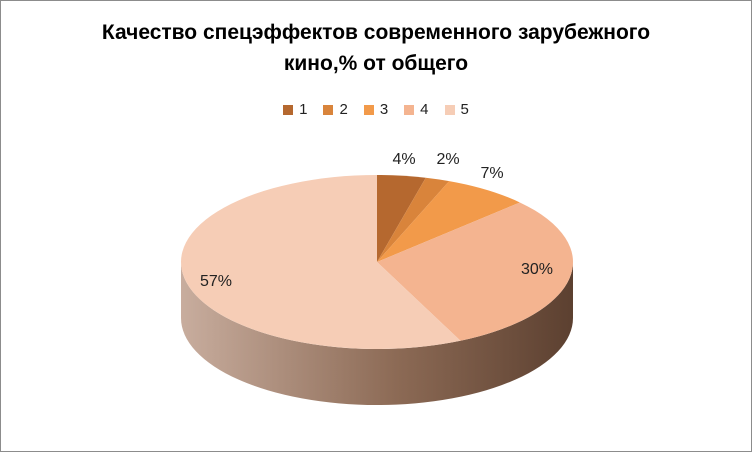  What do you see at coordinates (216, 281) in the screenshot?
I see `data-label-5: 57%` at bounding box center [216, 281].